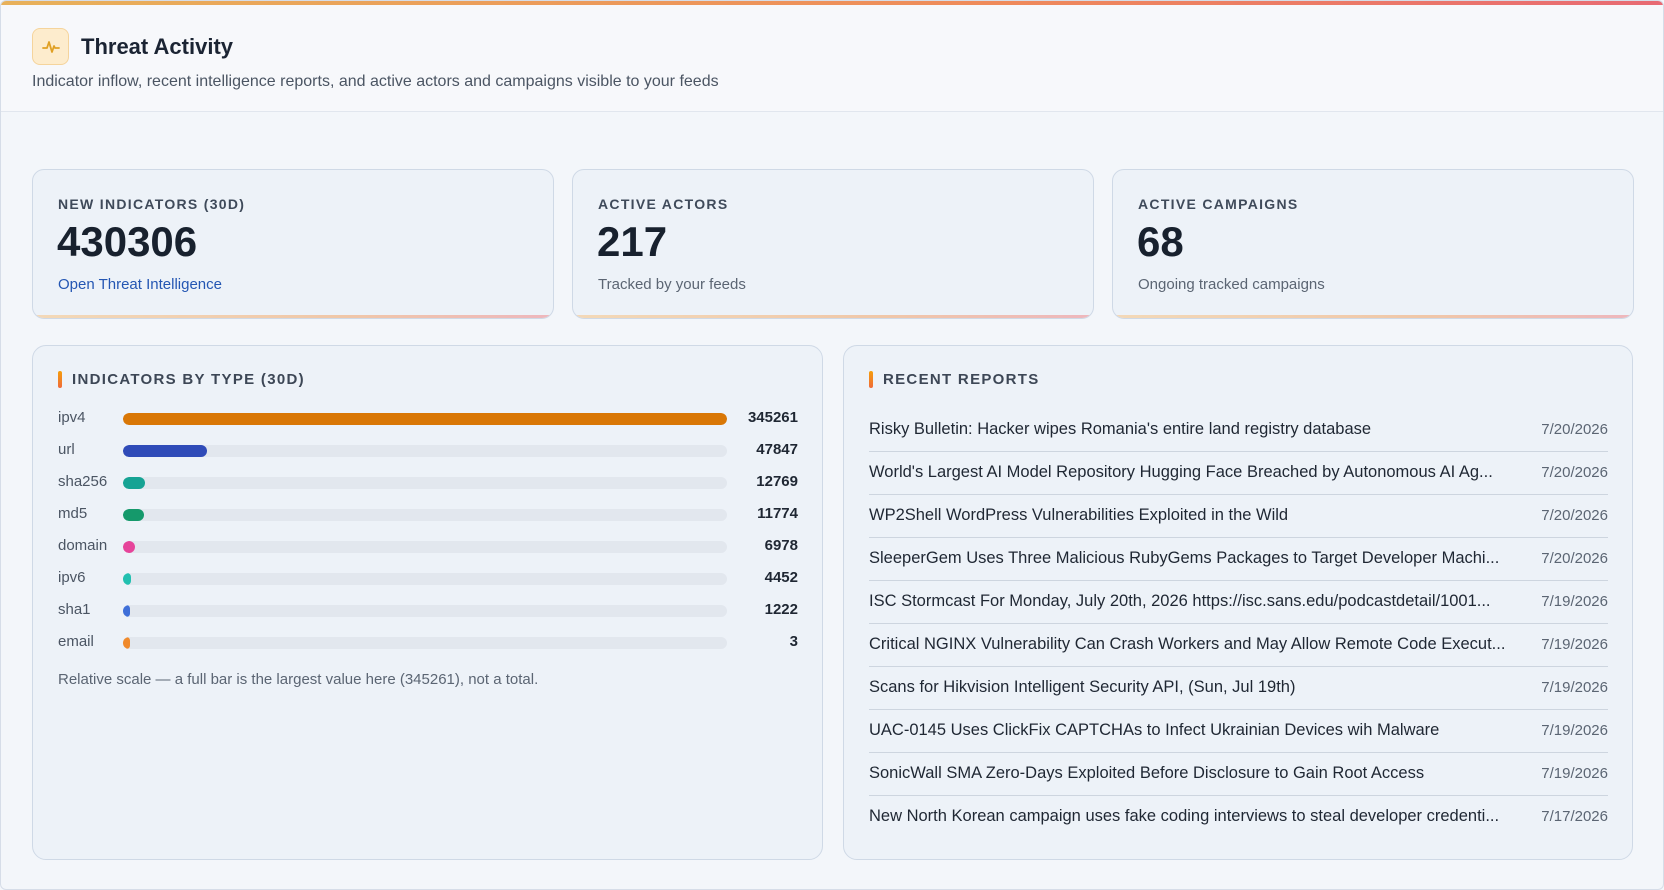 This screenshot has height=890, width=1664. I want to click on bar-sha1, so click(126, 611).